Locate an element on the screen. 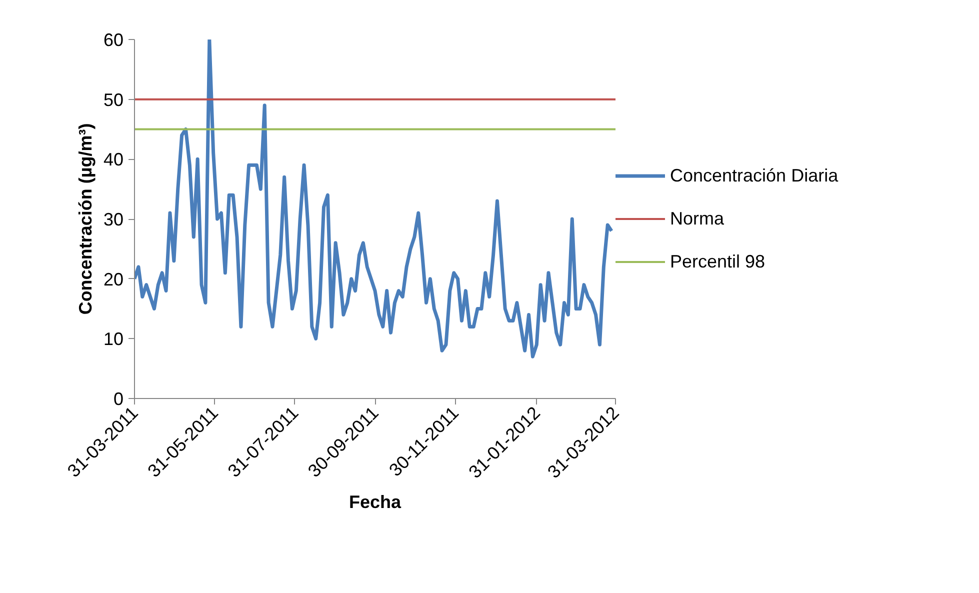 The height and width of the screenshot is (593, 979). legend-label: Concentración Diaria is located at coordinates (754, 175).